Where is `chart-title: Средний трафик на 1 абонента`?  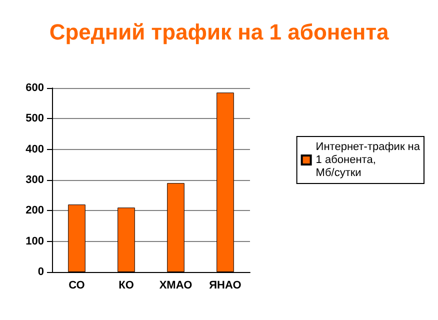
chart-title: Средний трафик на 1 абонента is located at coordinates (219, 32).